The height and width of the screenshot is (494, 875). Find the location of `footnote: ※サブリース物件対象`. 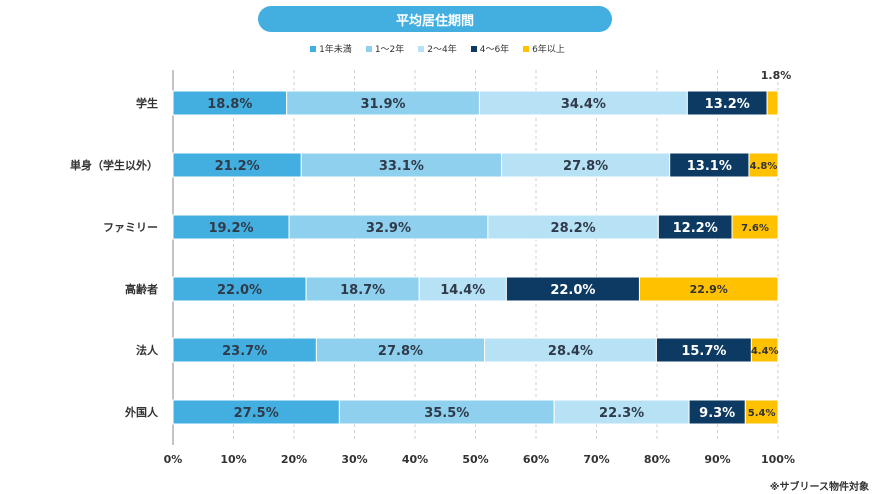

footnote: ※サブリース物件対象 is located at coordinates (819, 487).